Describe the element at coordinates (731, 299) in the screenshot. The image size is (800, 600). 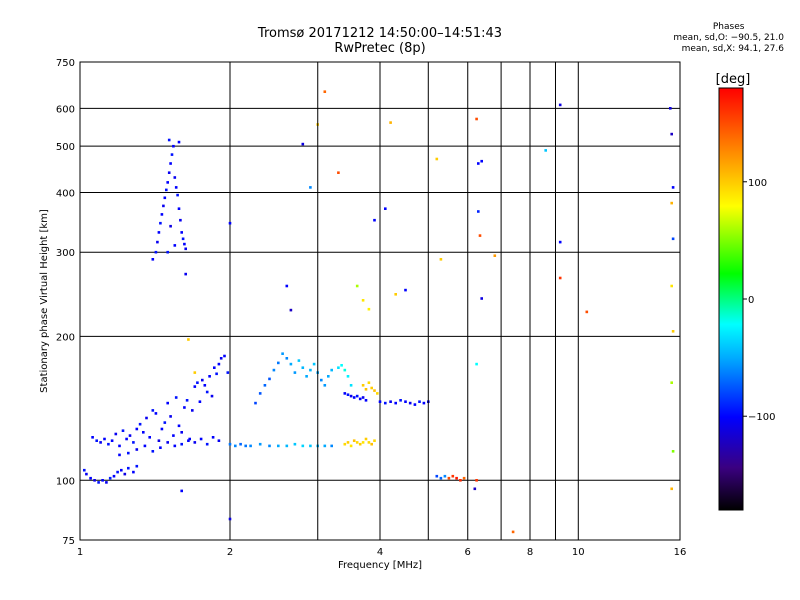
I see `phase-colorbar` at that location.